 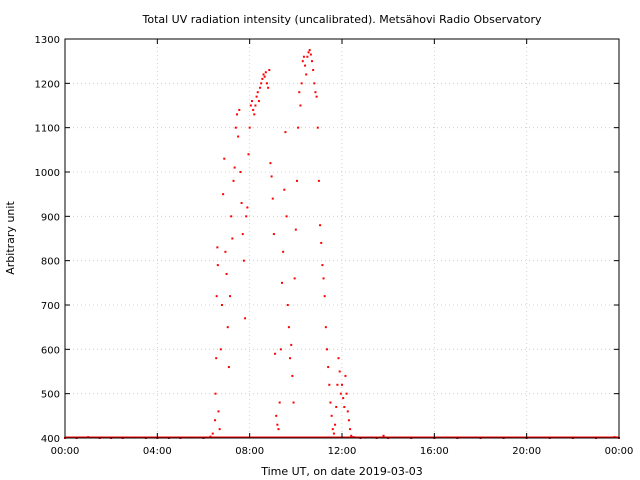 I want to click on x-tick-label: 16:00, so click(x=434, y=451).